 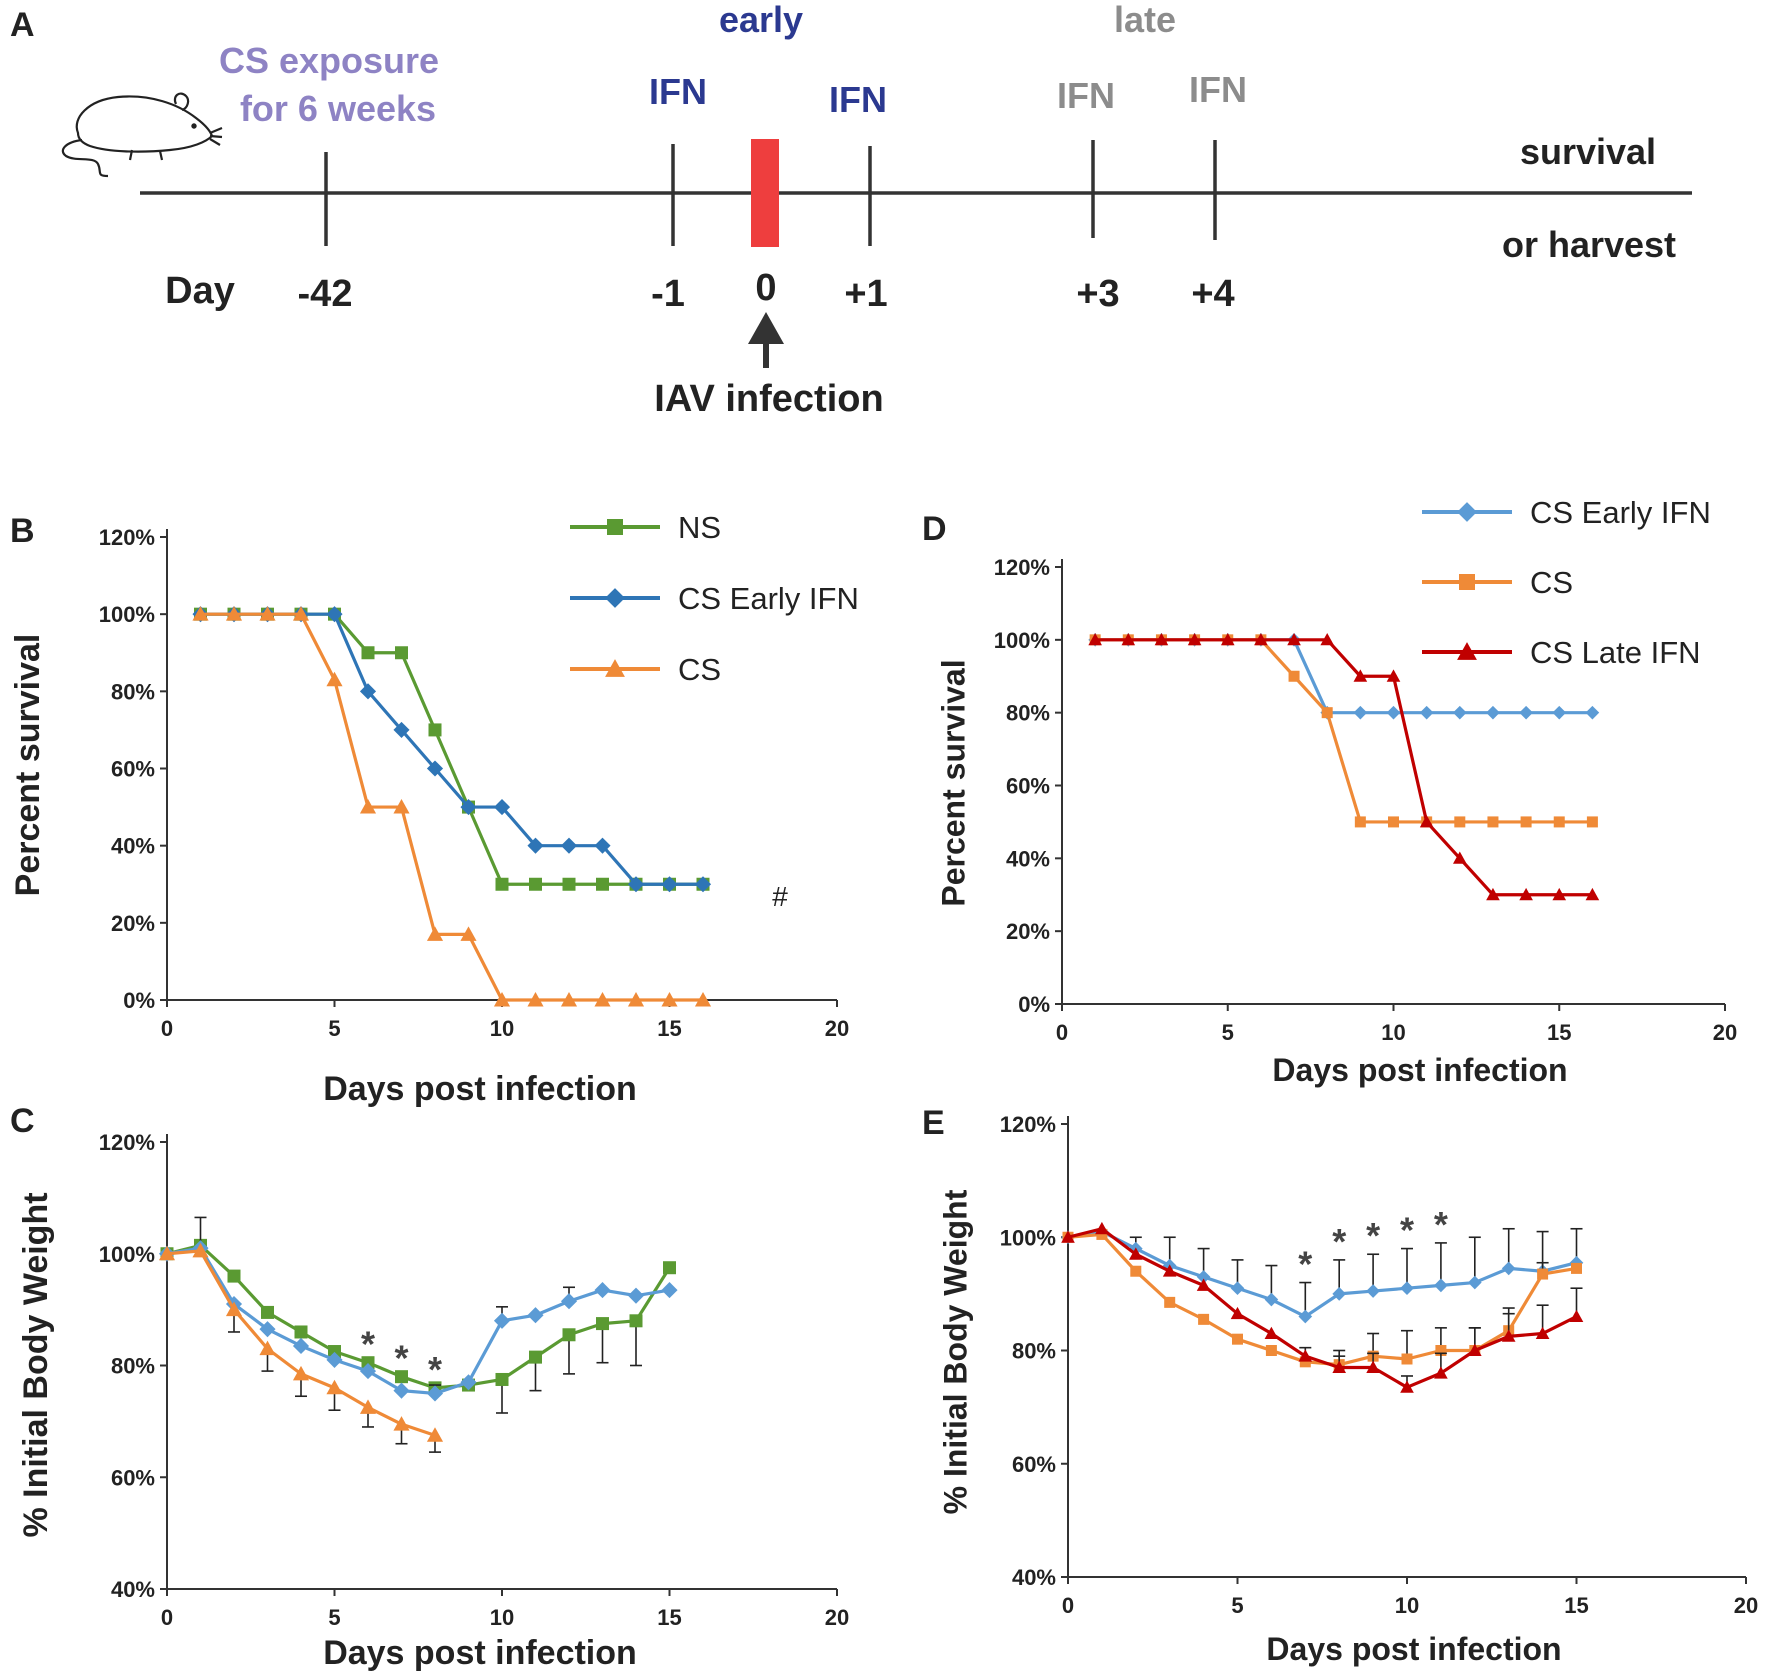 What do you see at coordinates (480, 1653) in the screenshot?
I see `x-axis-label: Days post infection` at bounding box center [480, 1653].